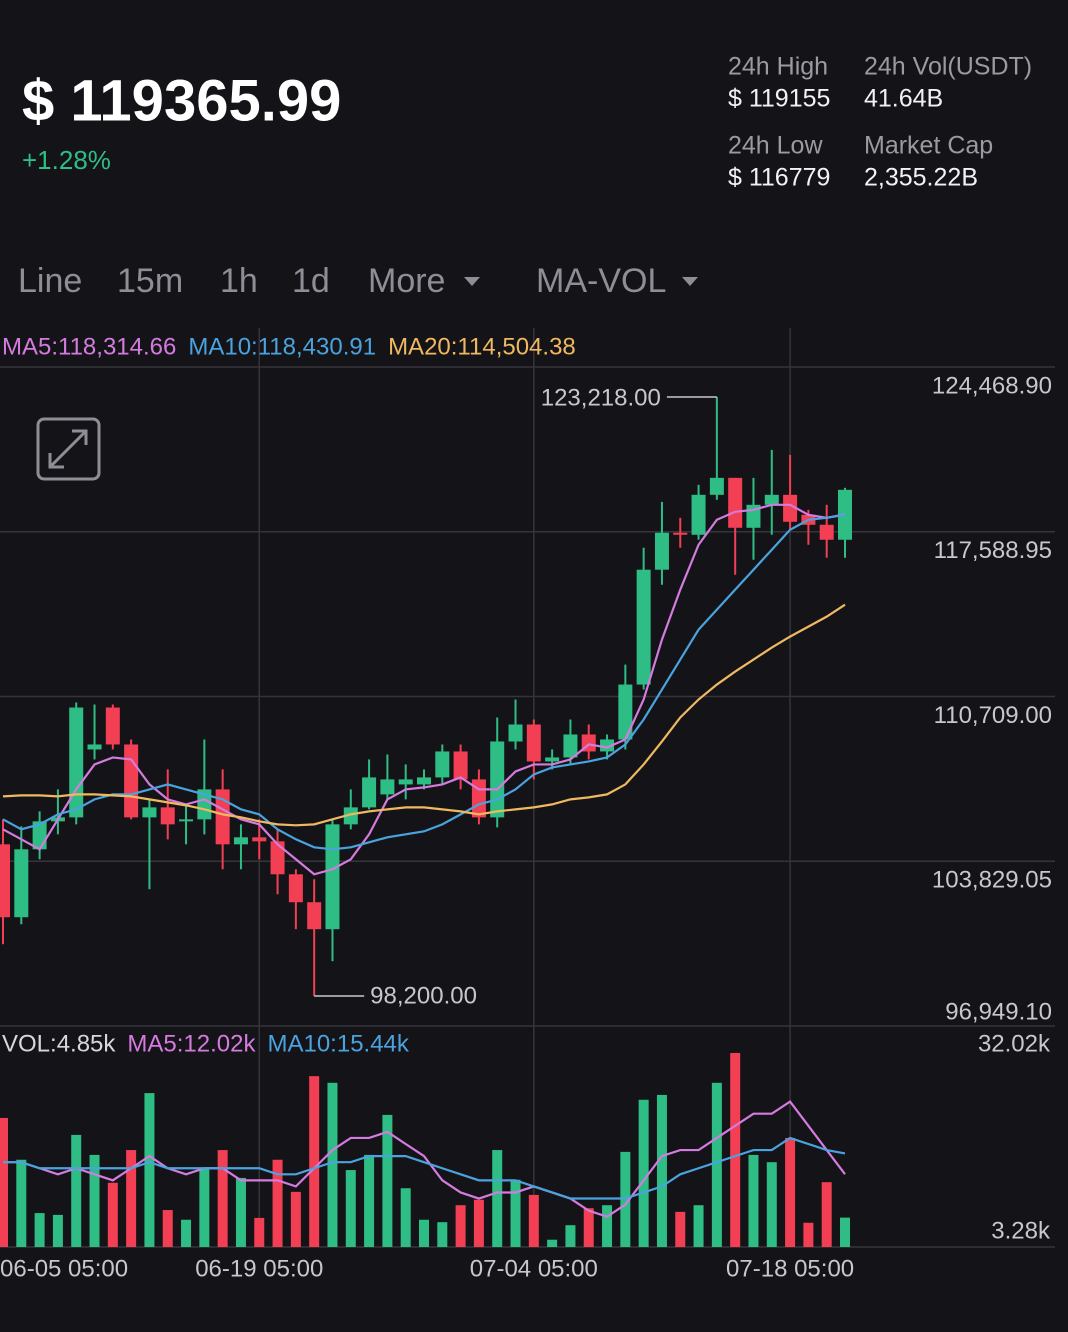 The image size is (1068, 1332). I want to click on tab: 15m, so click(150, 281).